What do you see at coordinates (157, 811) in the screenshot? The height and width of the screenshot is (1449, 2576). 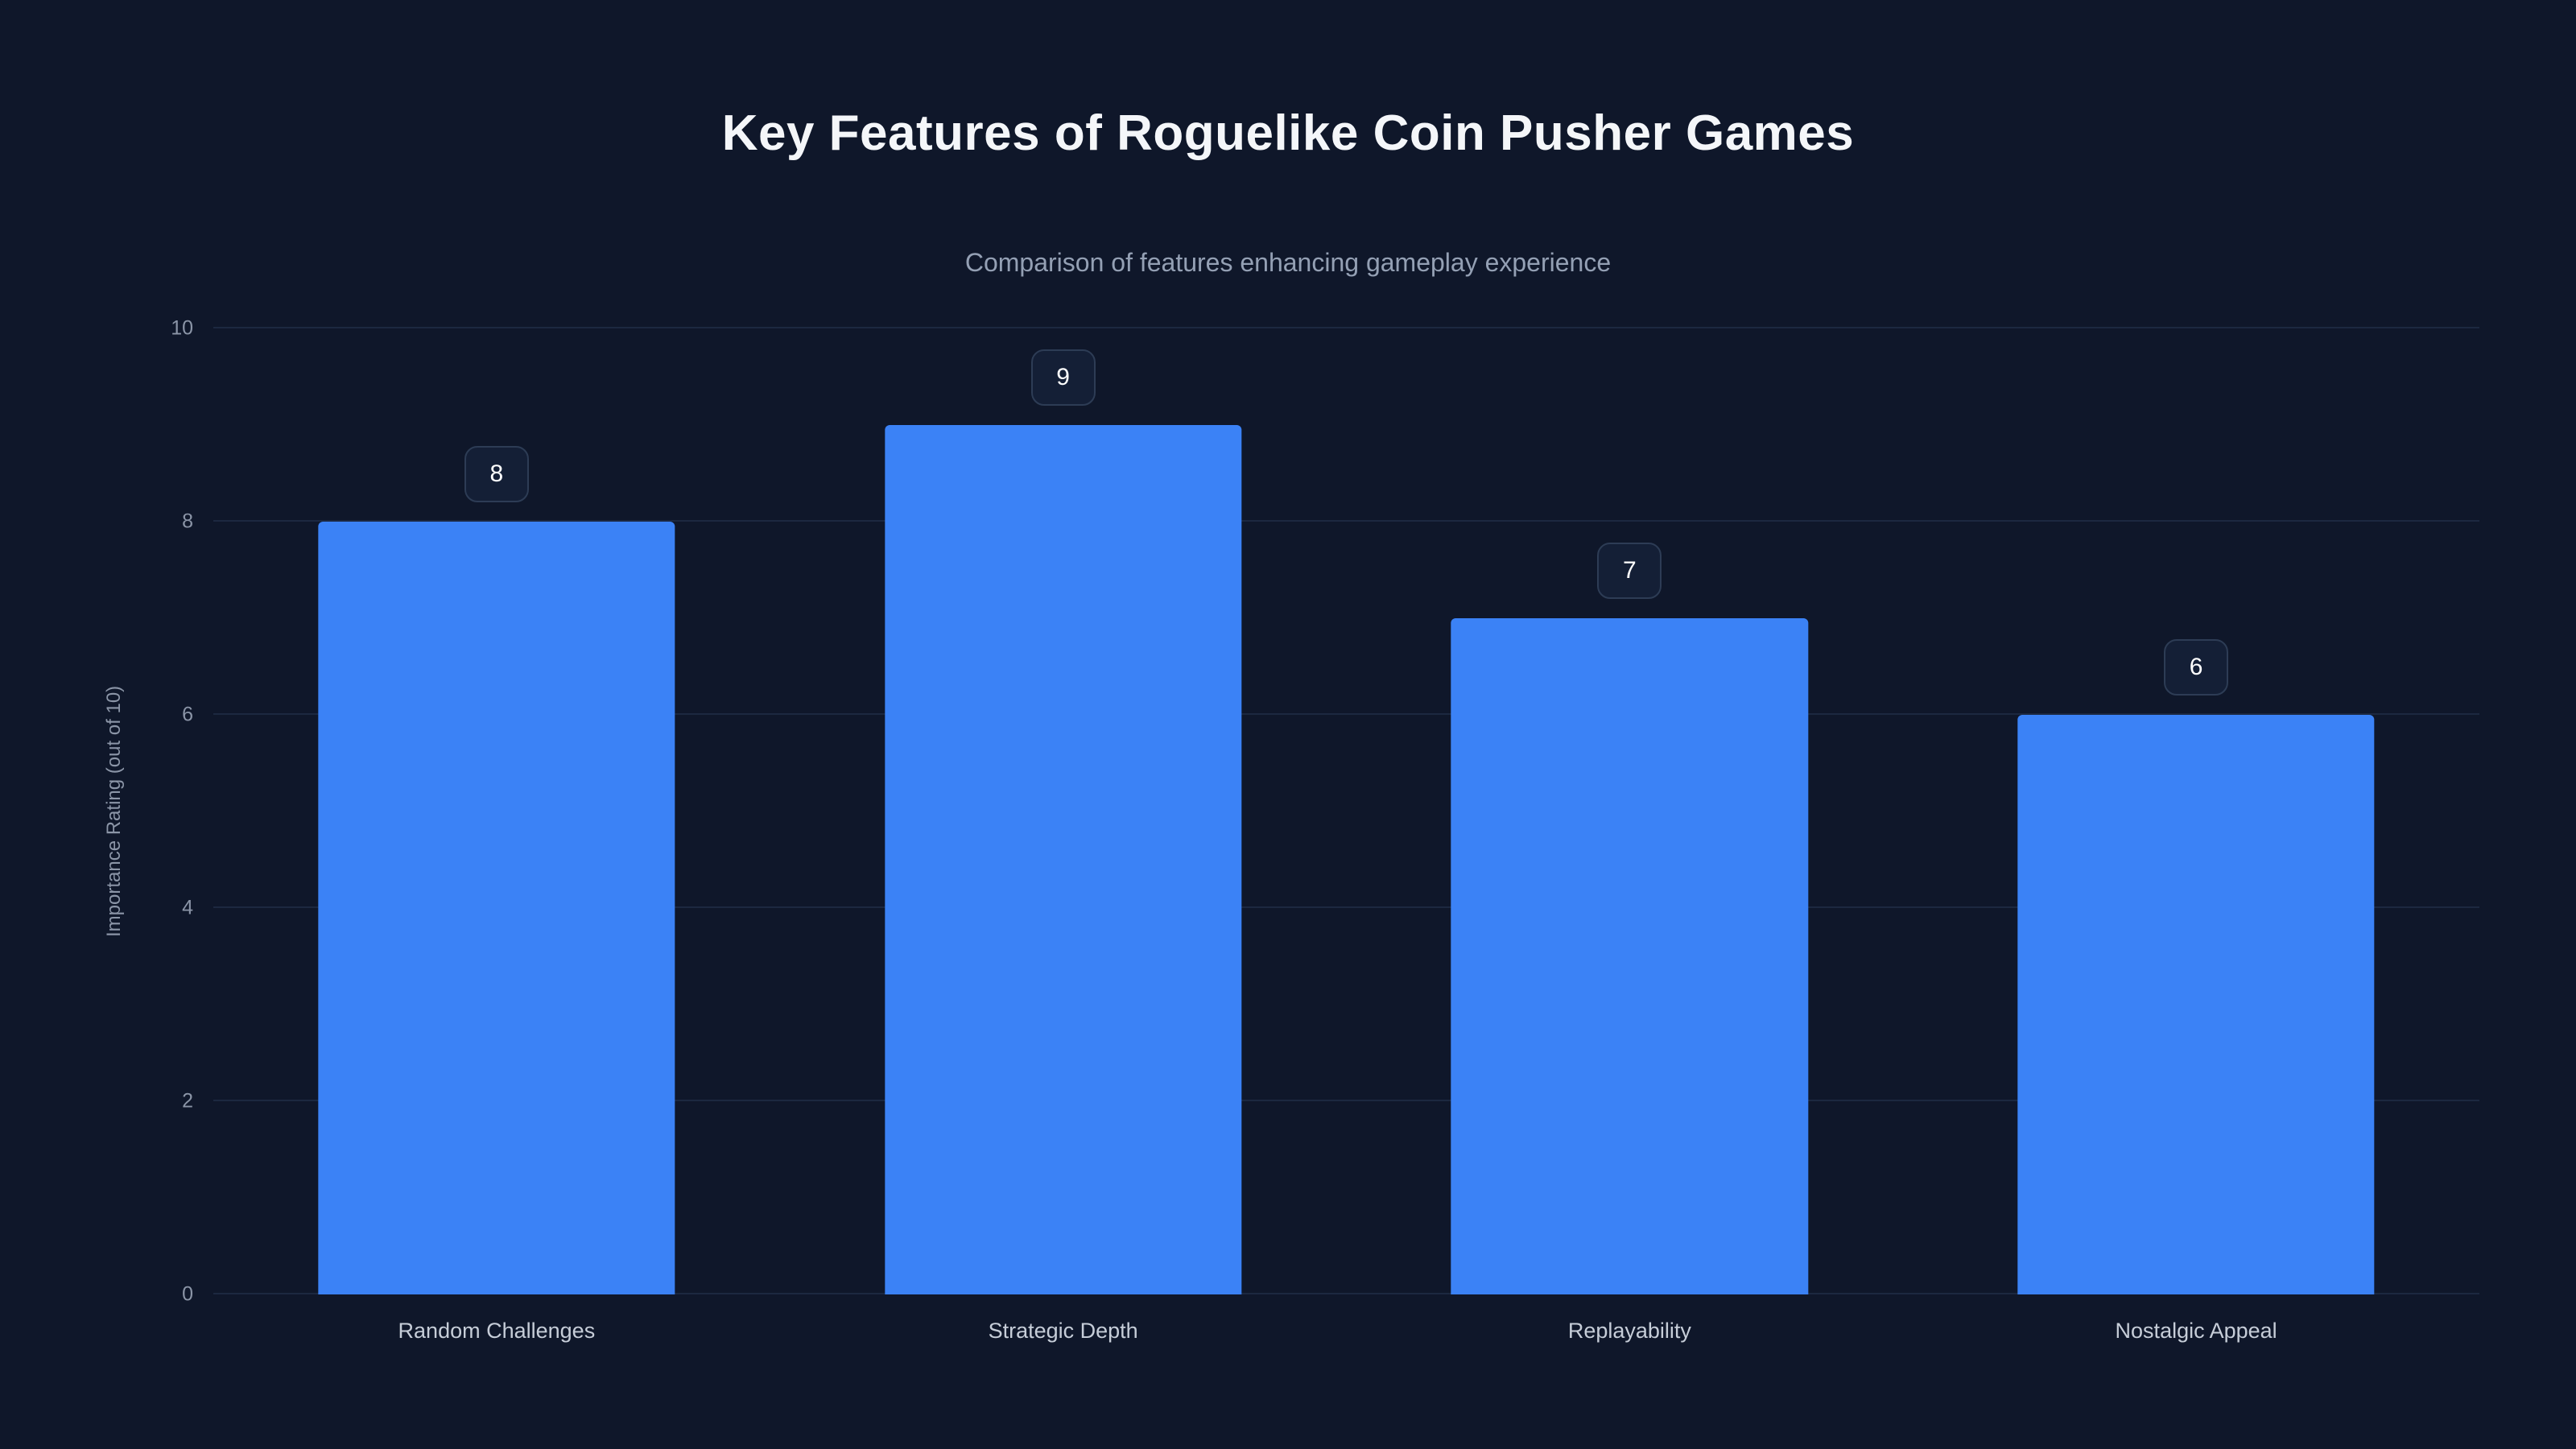 I see `y-axis-ticks: 0 2 4 6 8 10` at bounding box center [157, 811].